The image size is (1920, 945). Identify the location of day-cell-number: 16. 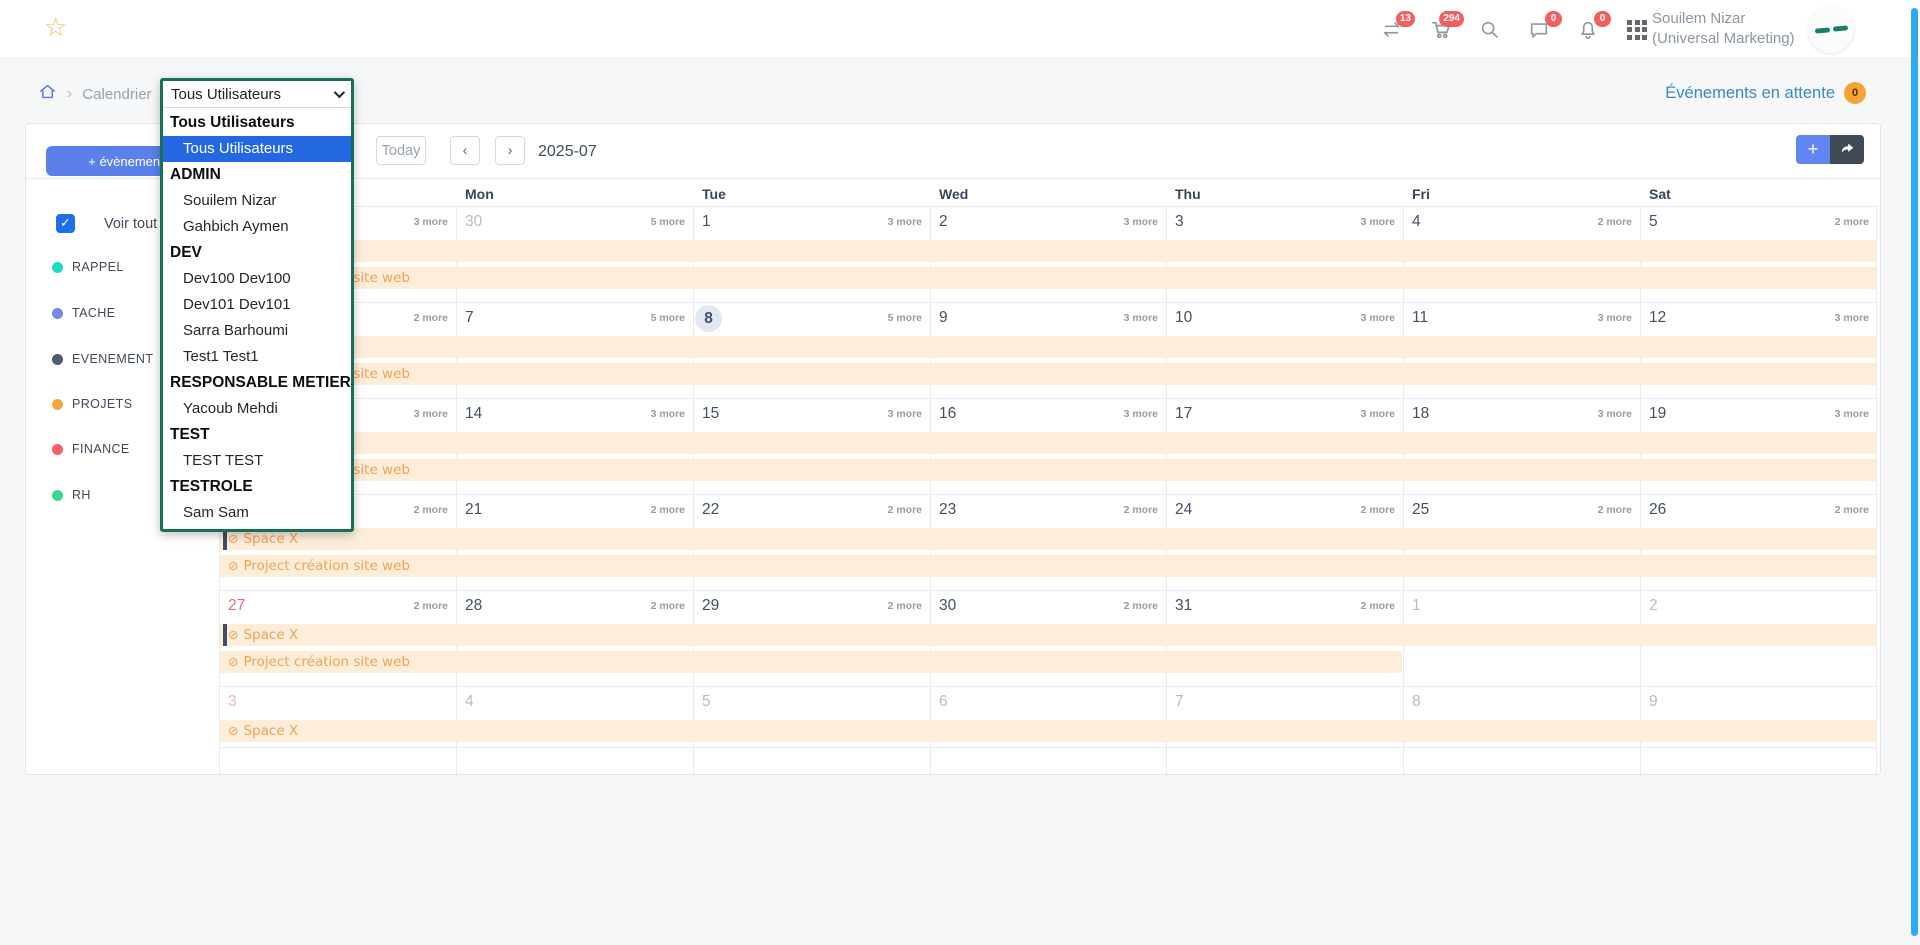
(948, 413).